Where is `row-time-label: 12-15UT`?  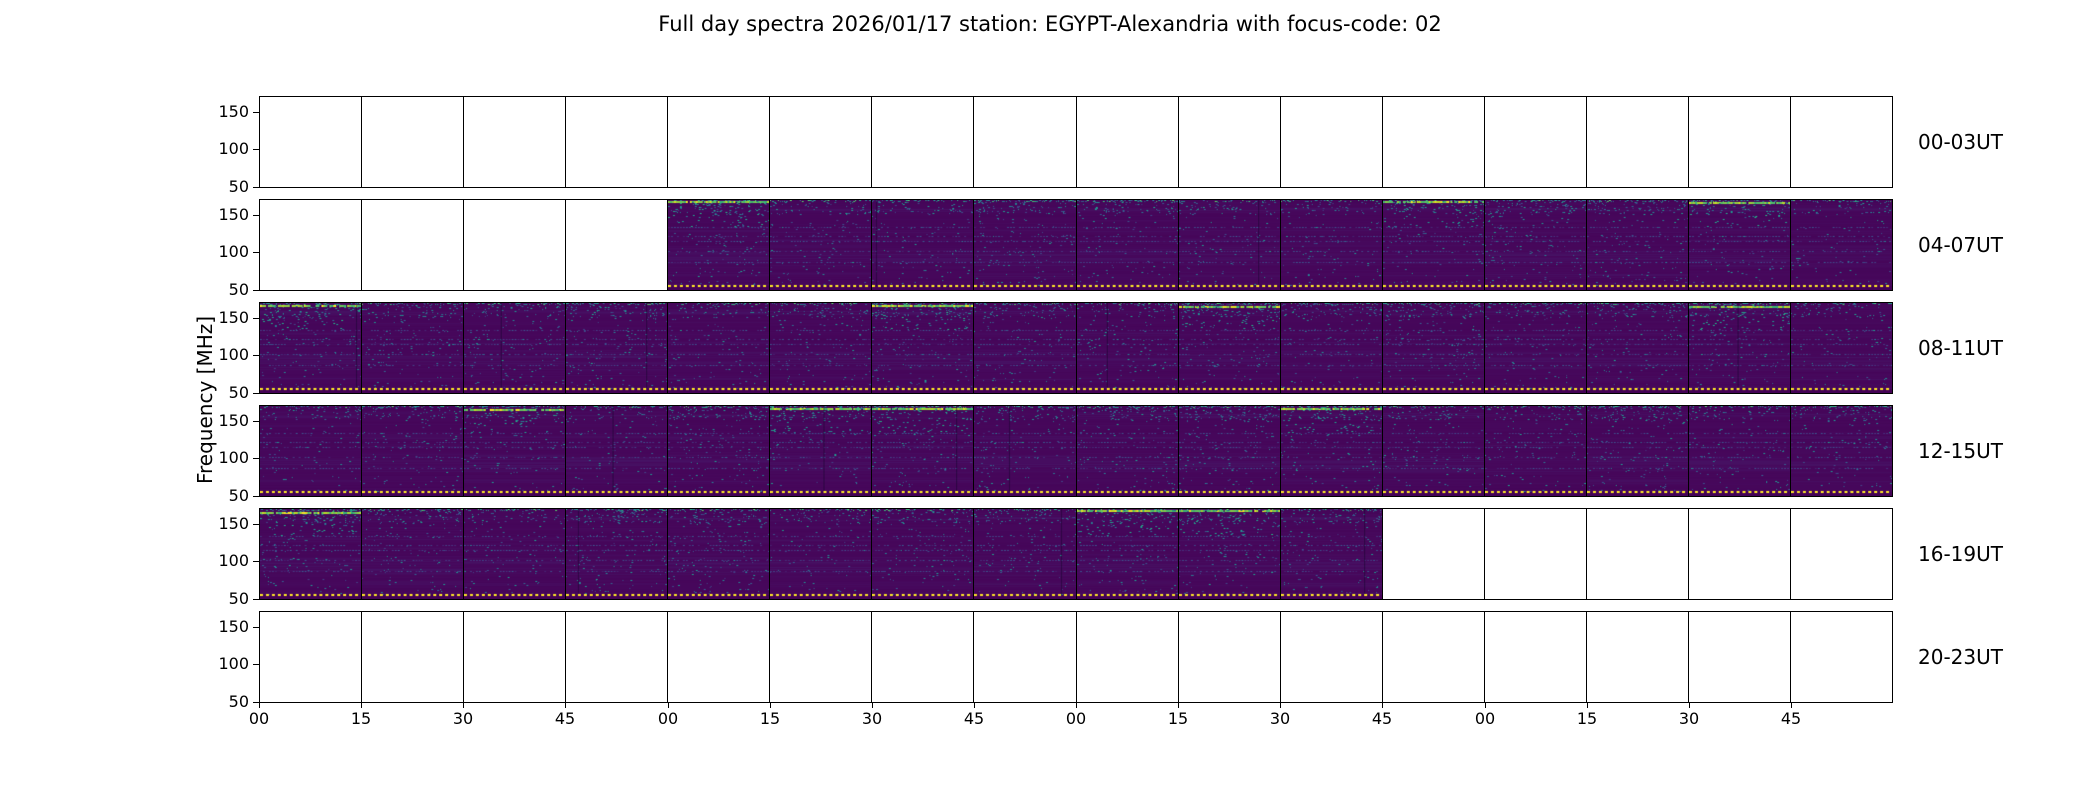 row-time-label: 12-15UT is located at coordinates (1960, 451).